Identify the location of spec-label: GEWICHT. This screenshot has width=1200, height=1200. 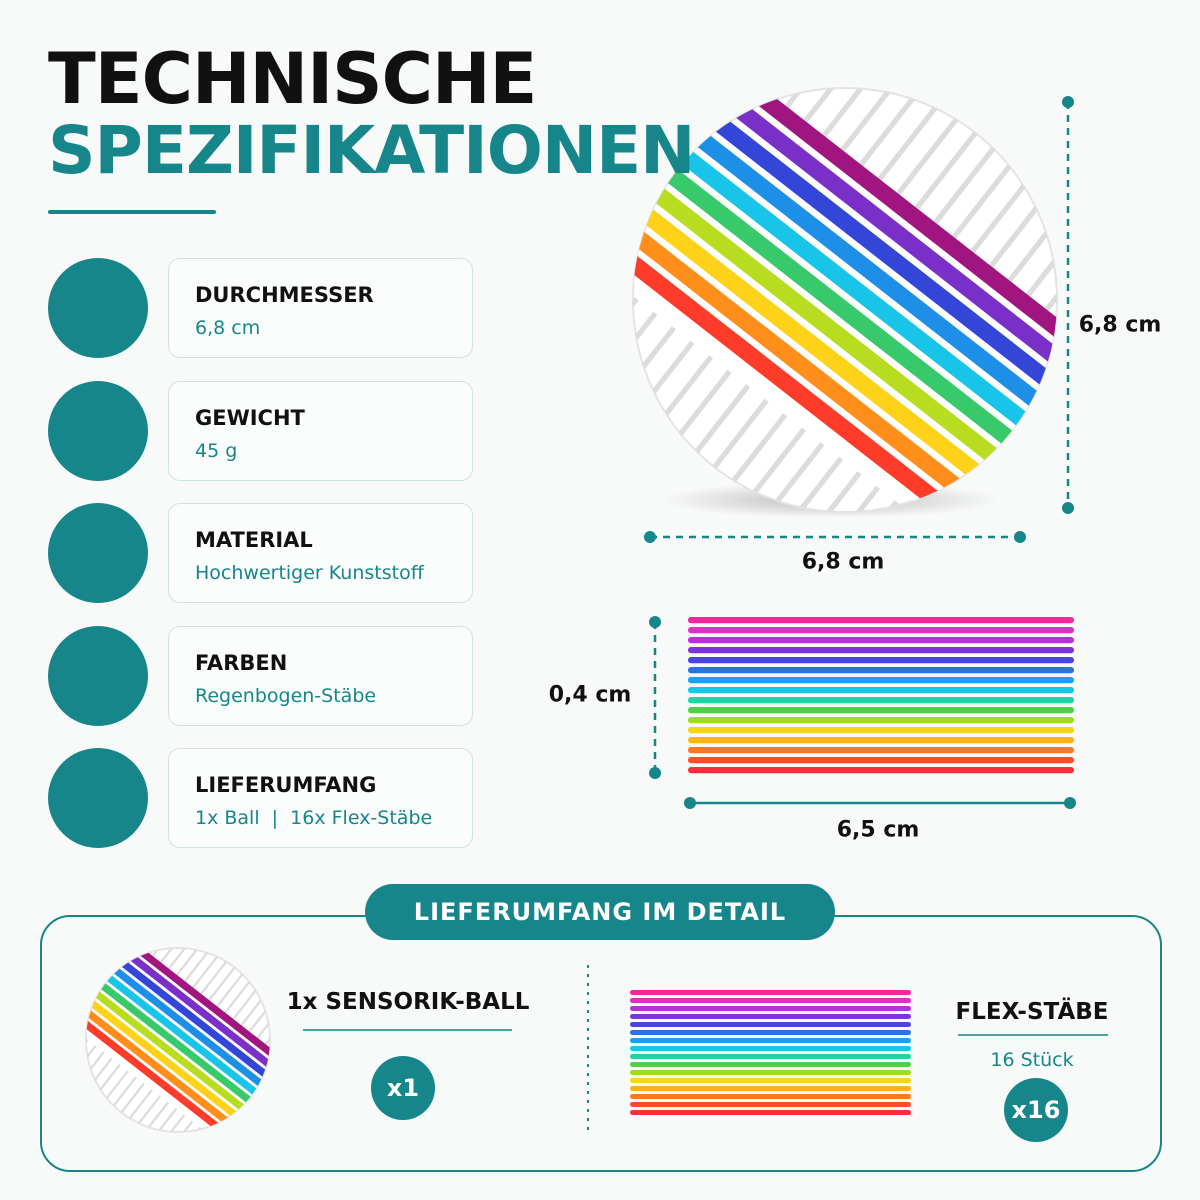
(250, 417).